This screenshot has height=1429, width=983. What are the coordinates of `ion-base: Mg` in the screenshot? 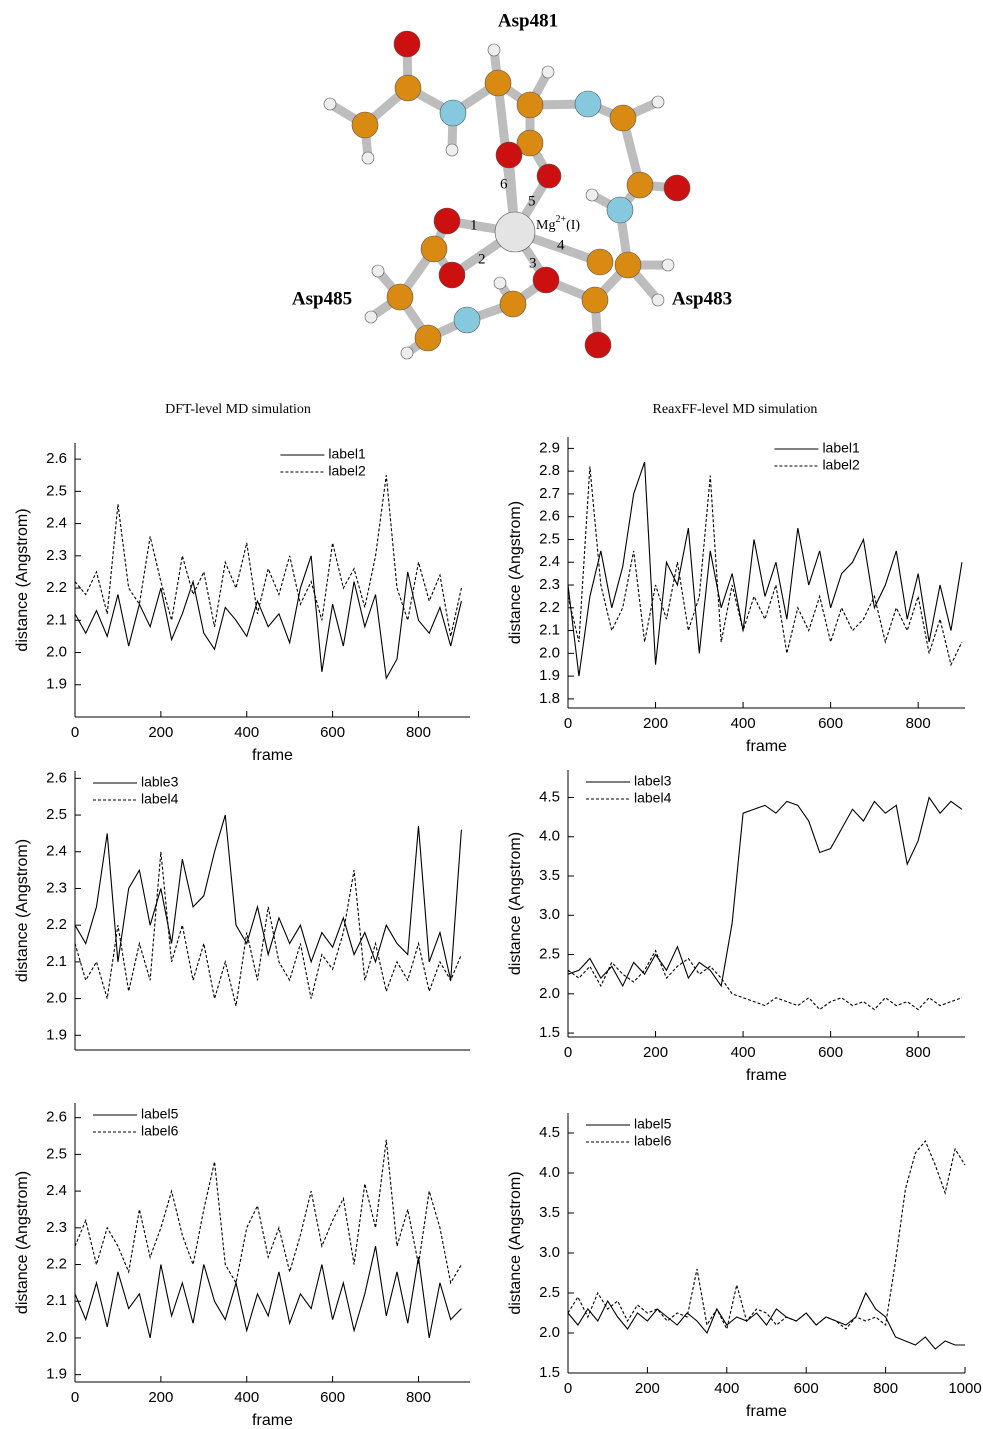 It's located at (545, 225).